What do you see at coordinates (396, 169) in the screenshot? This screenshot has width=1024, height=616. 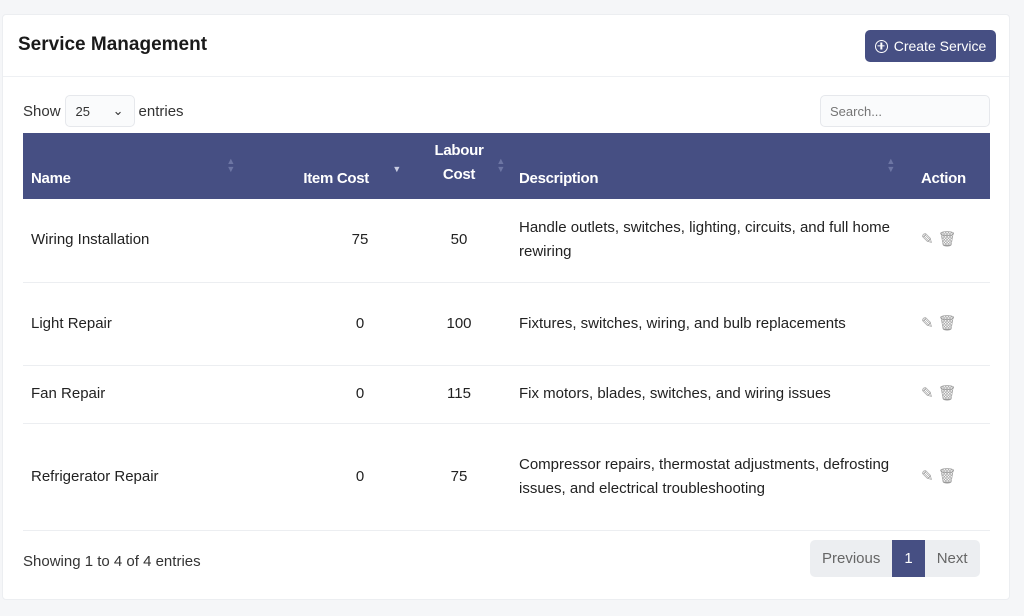 I see `sort-desc-icon: ▼` at bounding box center [396, 169].